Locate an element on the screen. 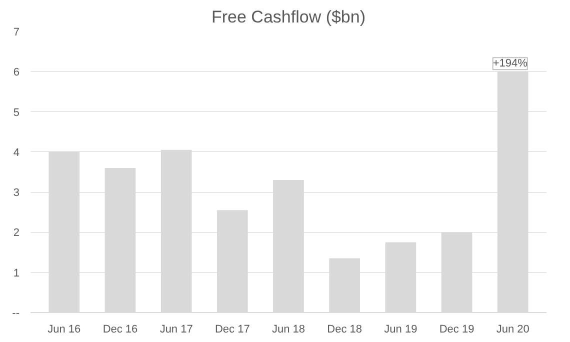  x-tick-label: Dec 16 is located at coordinates (120, 330).